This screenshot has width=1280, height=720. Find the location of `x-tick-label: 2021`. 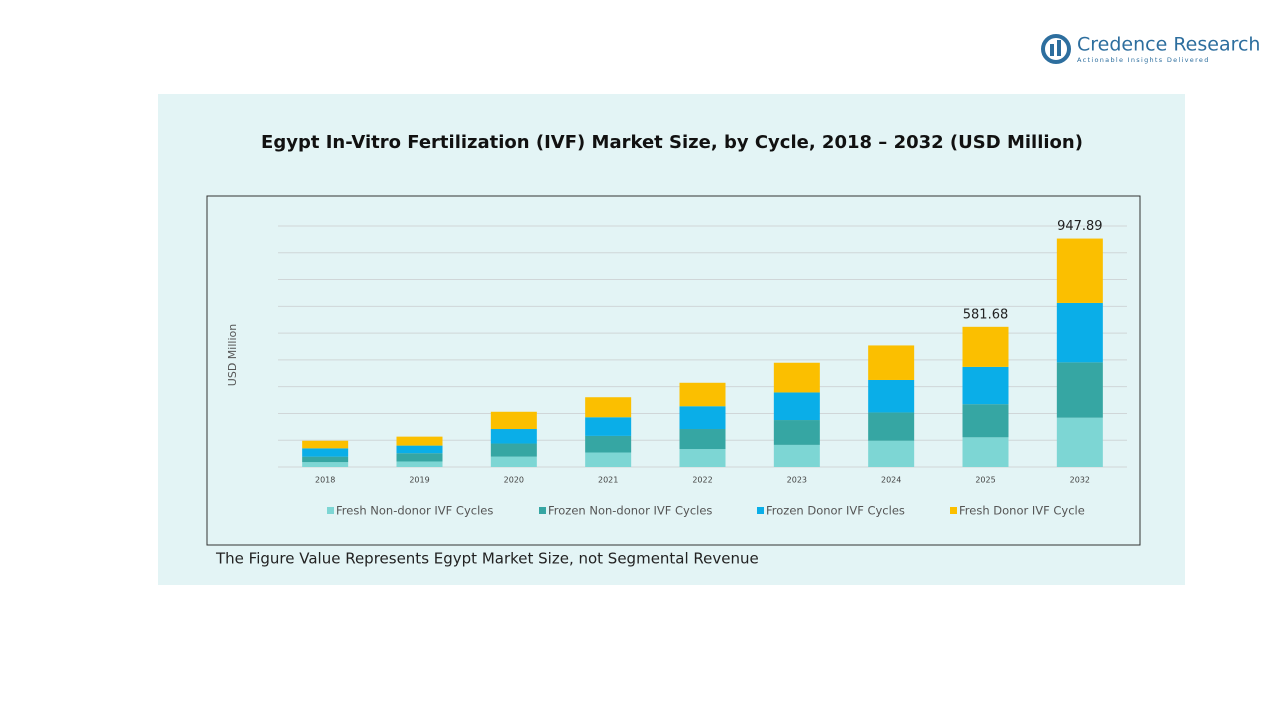

x-tick-label: 2021 is located at coordinates (608, 480).